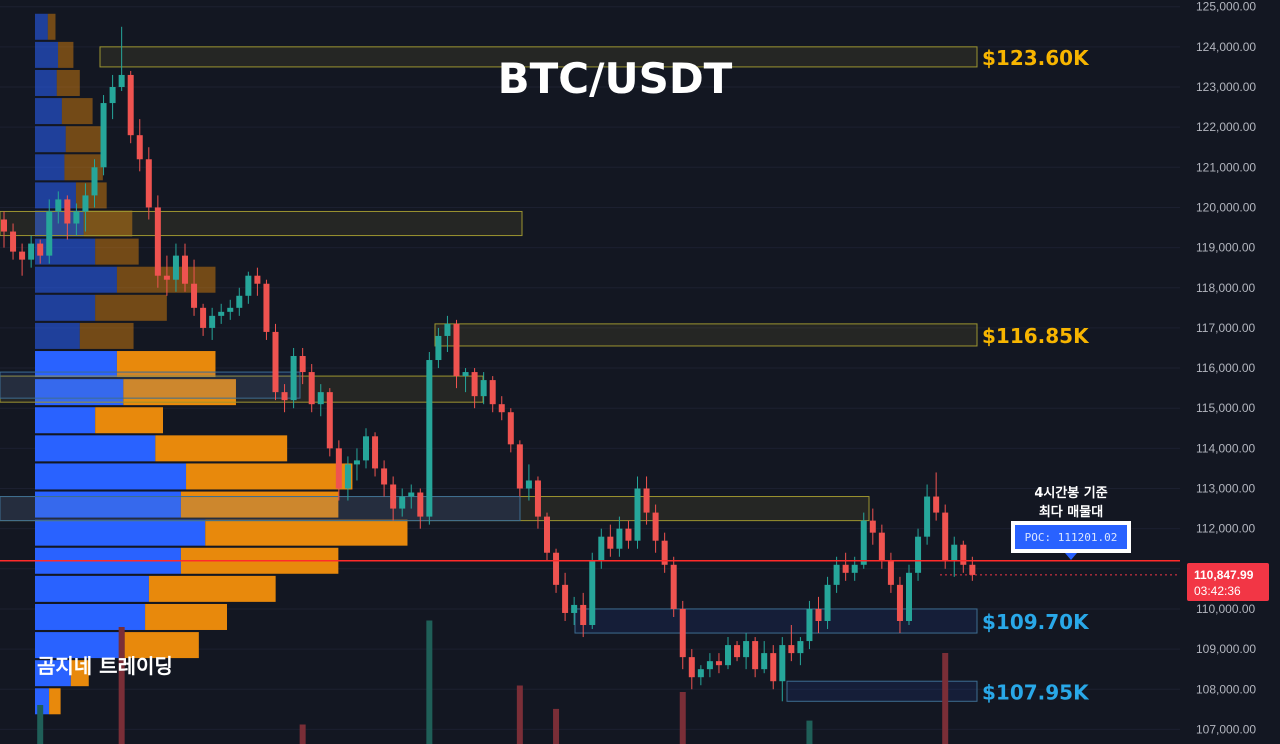  Describe the element at coordinates (1225, 328) in the screenshot. I see `y-tick-label: 117,000.00` at that location.